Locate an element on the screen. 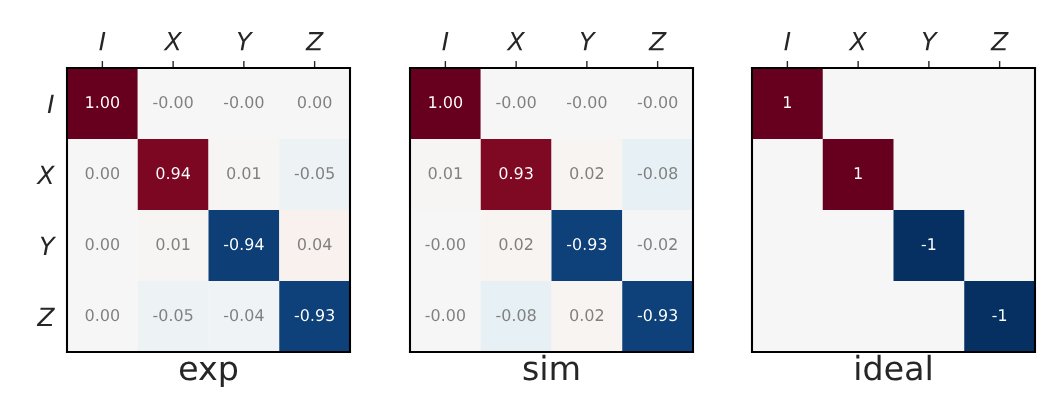 Image resolution: width=1042 pixels, height=402 pixels. data-label: 0.94 is located at coordinates (173, 173).